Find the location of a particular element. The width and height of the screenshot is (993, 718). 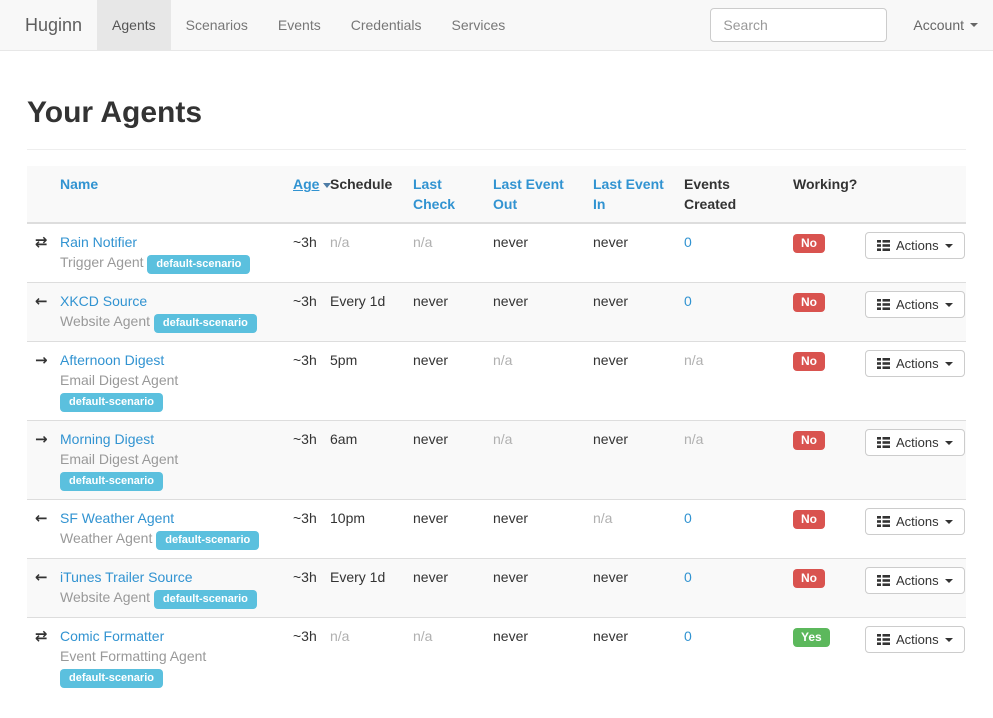

agent-name-link: Morning Digest is located at coordinates (107, 439).